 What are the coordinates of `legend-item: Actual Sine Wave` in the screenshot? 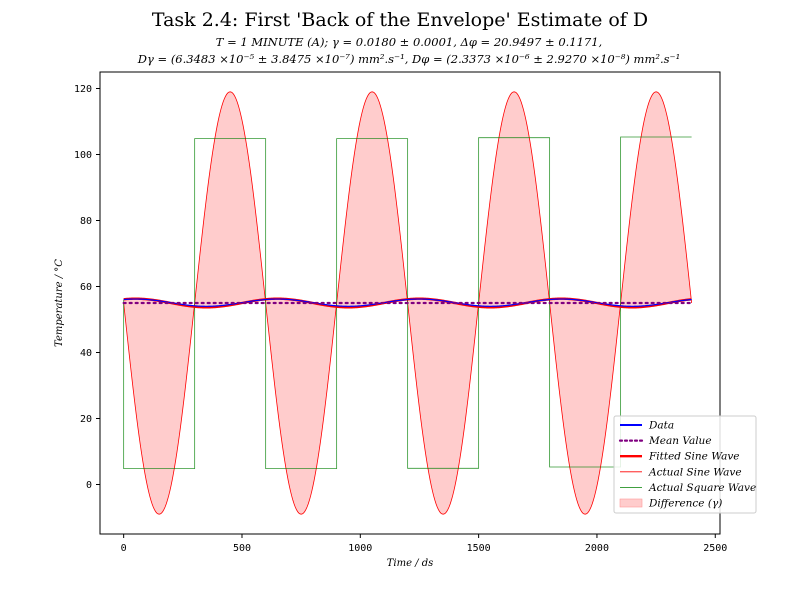 It's located at (681, 472).